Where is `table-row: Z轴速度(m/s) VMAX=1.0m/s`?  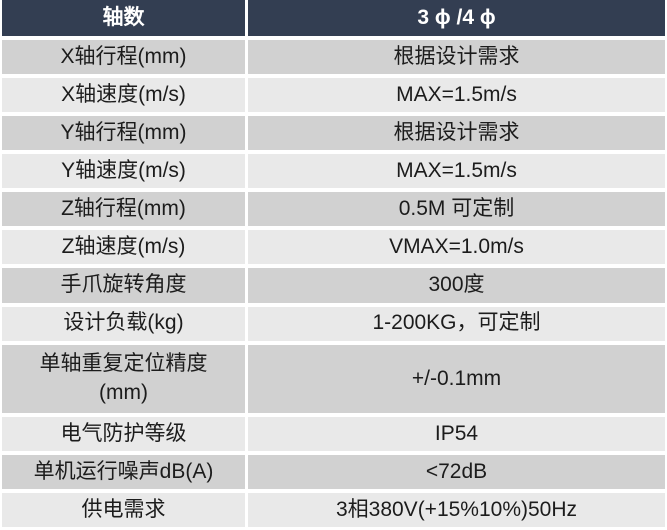 table-row: Z轴速度(m/s) VMAX=1.0m/s is located at coordinates (333, 247).